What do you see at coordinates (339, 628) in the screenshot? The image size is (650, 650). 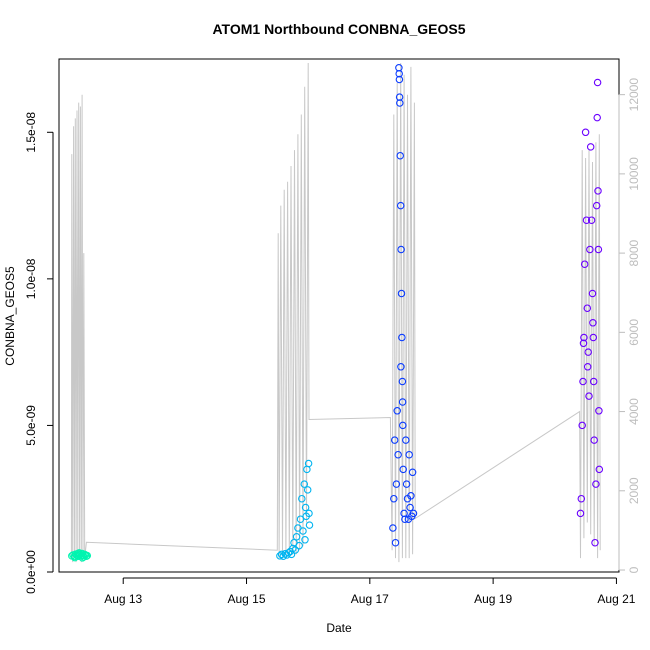 I see `x-axis-label: Date` at bounding box center [339, 628].